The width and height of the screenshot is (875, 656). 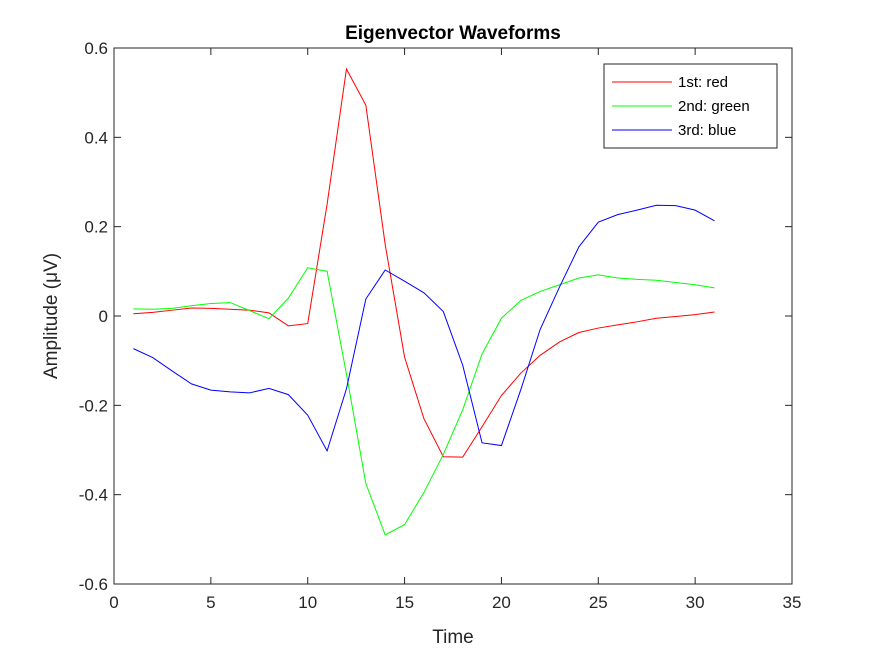 I want to click on x-tick-label: 15, so click(x=404, y=602).